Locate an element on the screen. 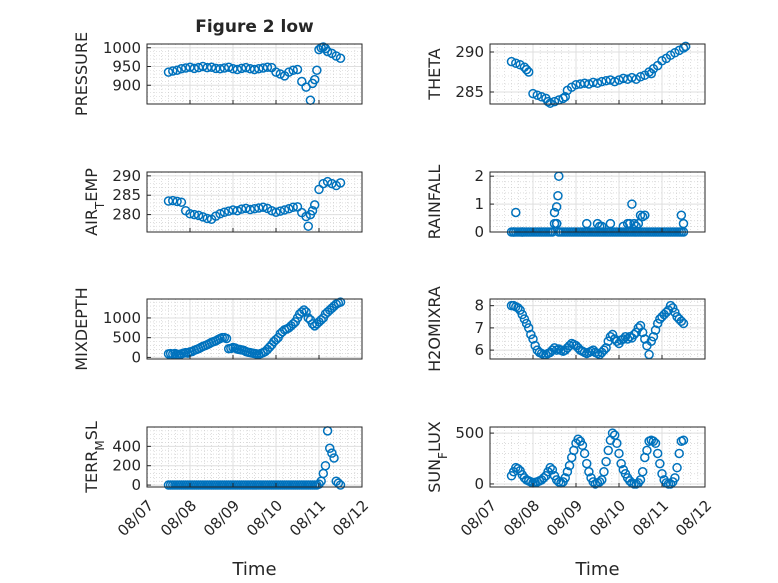 The height and width of the screenshot is (583, 778). y-axis-label: PRESSURE is located at coordinates (81, 74).